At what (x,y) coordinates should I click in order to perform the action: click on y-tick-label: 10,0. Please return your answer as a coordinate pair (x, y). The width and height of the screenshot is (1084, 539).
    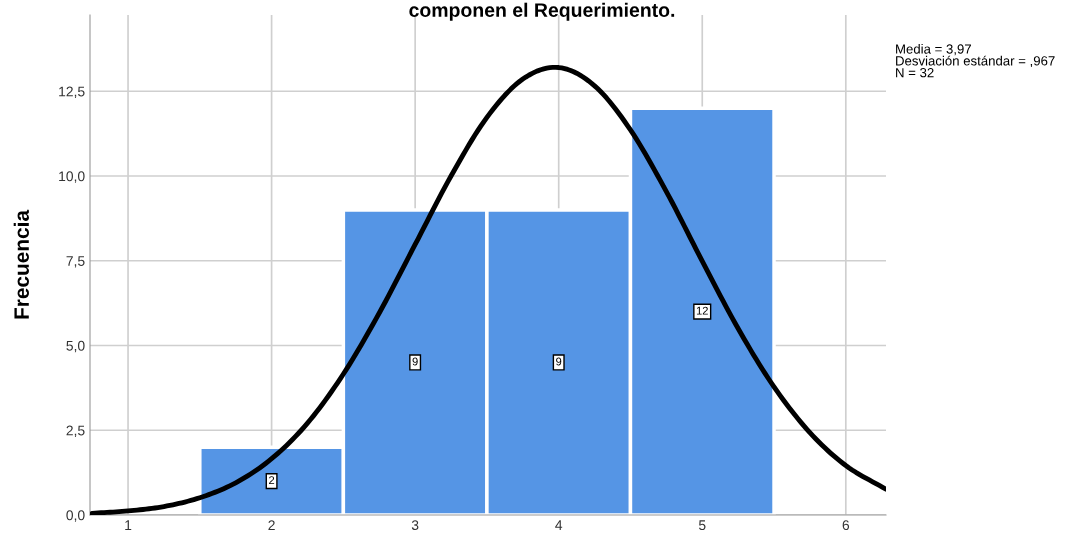
    Looking at the image, I should click on (72, 177).